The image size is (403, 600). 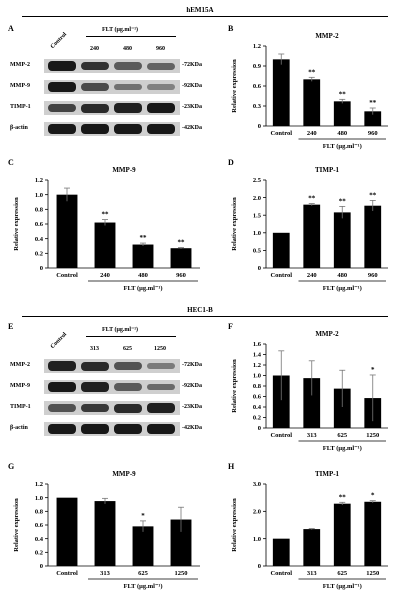 I want to click on flt-group-label: FLT (μg.ml⁻¹), so click(x=120, y=330).